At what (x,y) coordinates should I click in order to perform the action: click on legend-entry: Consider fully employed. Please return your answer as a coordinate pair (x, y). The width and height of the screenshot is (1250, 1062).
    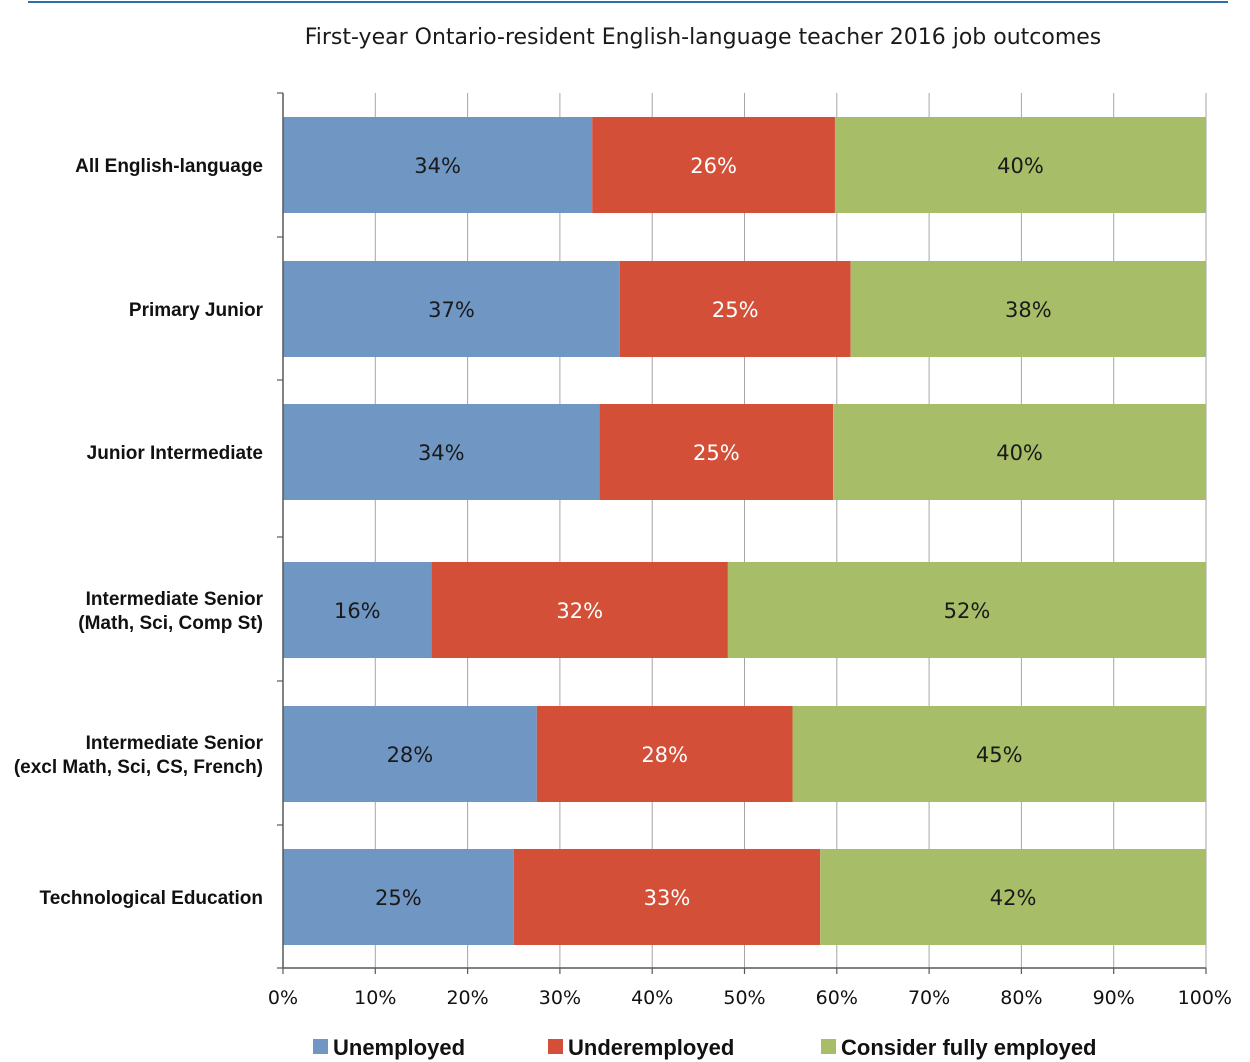
    Looking at the image, I should click on (969, 1047).